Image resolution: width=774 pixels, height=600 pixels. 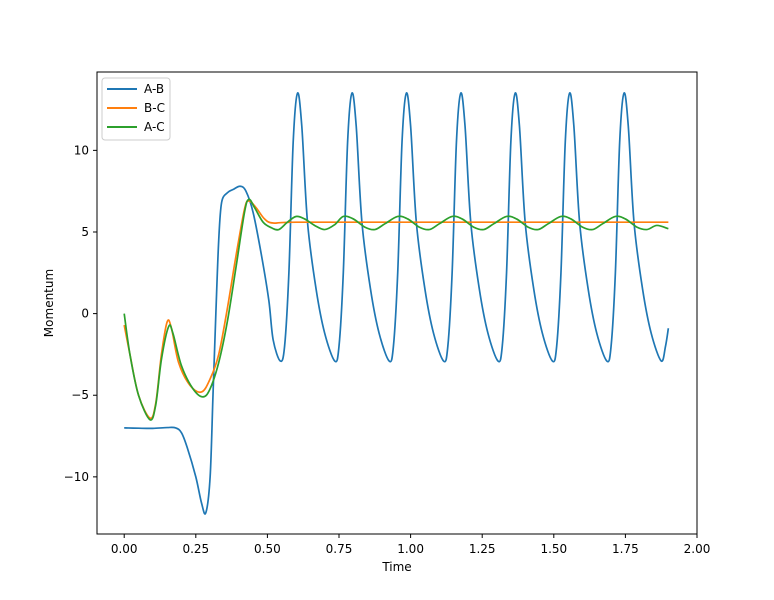 I want to click on y-tick-label: 0, so click(x=85, y=314).